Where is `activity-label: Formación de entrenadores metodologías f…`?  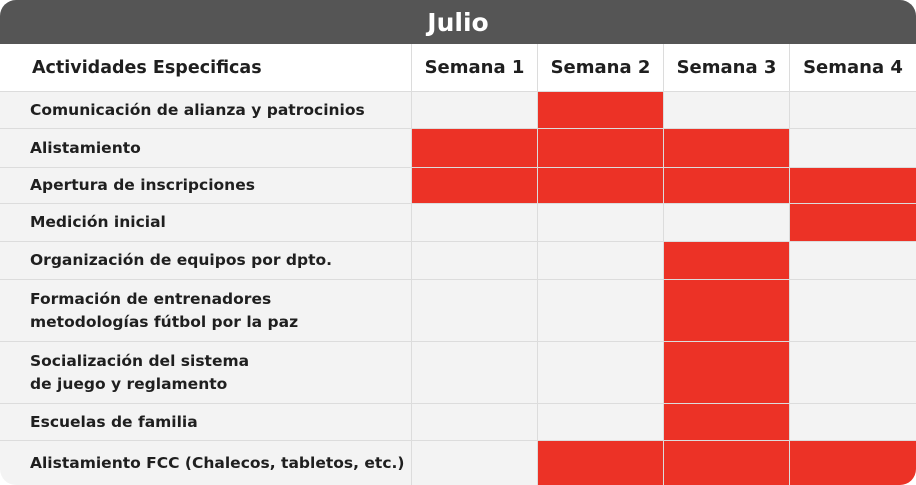 activity-label: Formación de entrenadores metodologías f… is located at coordinates (206, 311).